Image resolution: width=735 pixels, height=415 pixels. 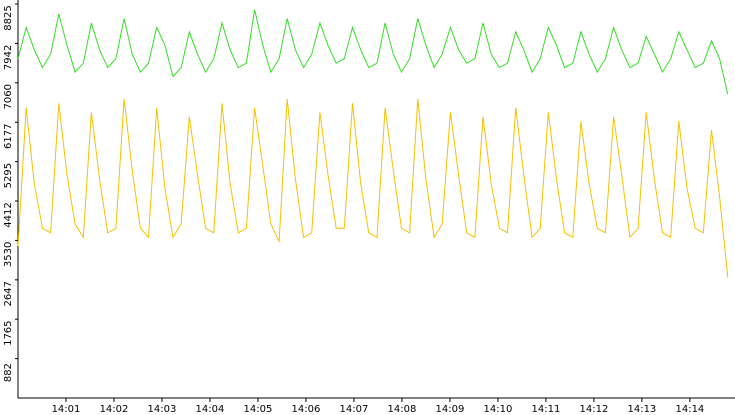 What do you see at coordinates (8, 372) in the screenshot?
I see `y-tick-label: 882` at bounding box center [8, 372].